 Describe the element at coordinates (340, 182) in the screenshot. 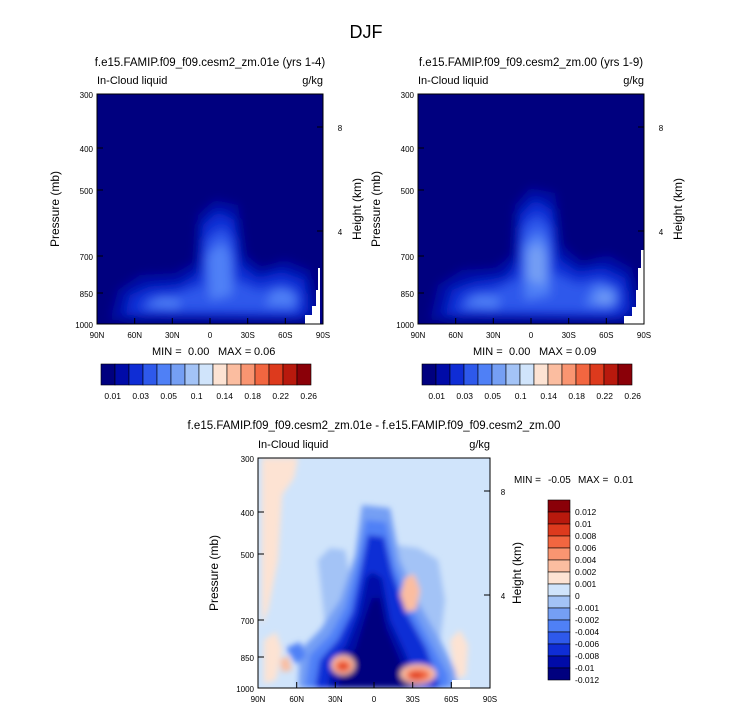

I see `panel-a-right-axis: 8 4 Height (km)` at that location.